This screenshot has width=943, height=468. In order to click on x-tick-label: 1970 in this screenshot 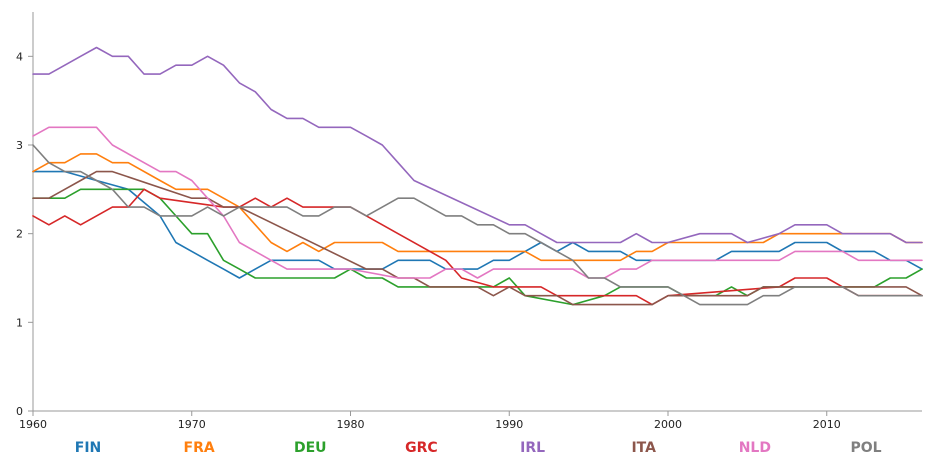, I will do `click(192, 424)`.